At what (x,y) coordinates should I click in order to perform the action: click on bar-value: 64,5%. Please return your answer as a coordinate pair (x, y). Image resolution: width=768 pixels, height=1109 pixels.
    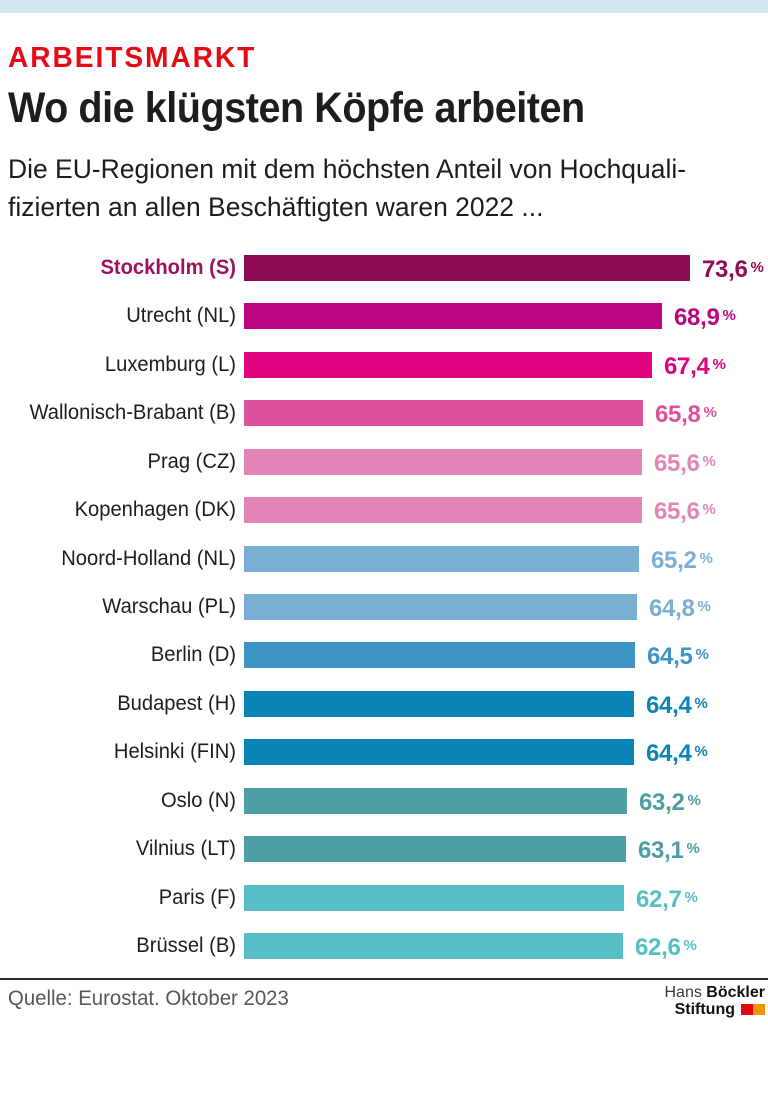
    Looking at the image, I should click on (678, 656).